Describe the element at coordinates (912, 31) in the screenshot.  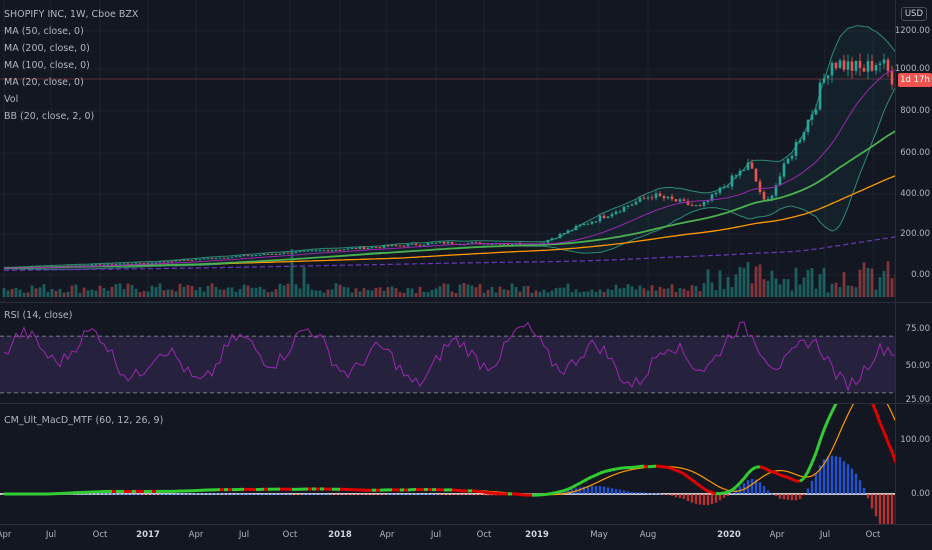
I see `price-tick: 1200.00` at that location.